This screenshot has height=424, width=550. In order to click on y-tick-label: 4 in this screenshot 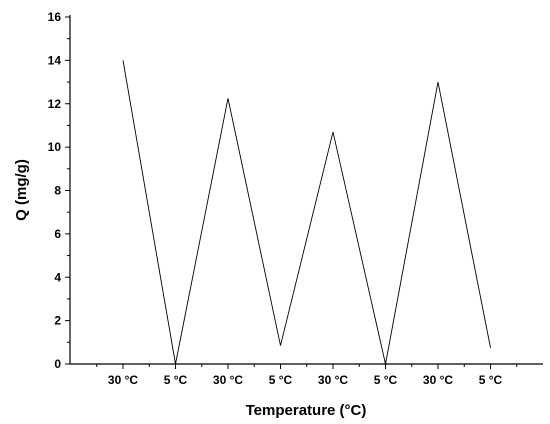, I will do `click(57, 277)`.